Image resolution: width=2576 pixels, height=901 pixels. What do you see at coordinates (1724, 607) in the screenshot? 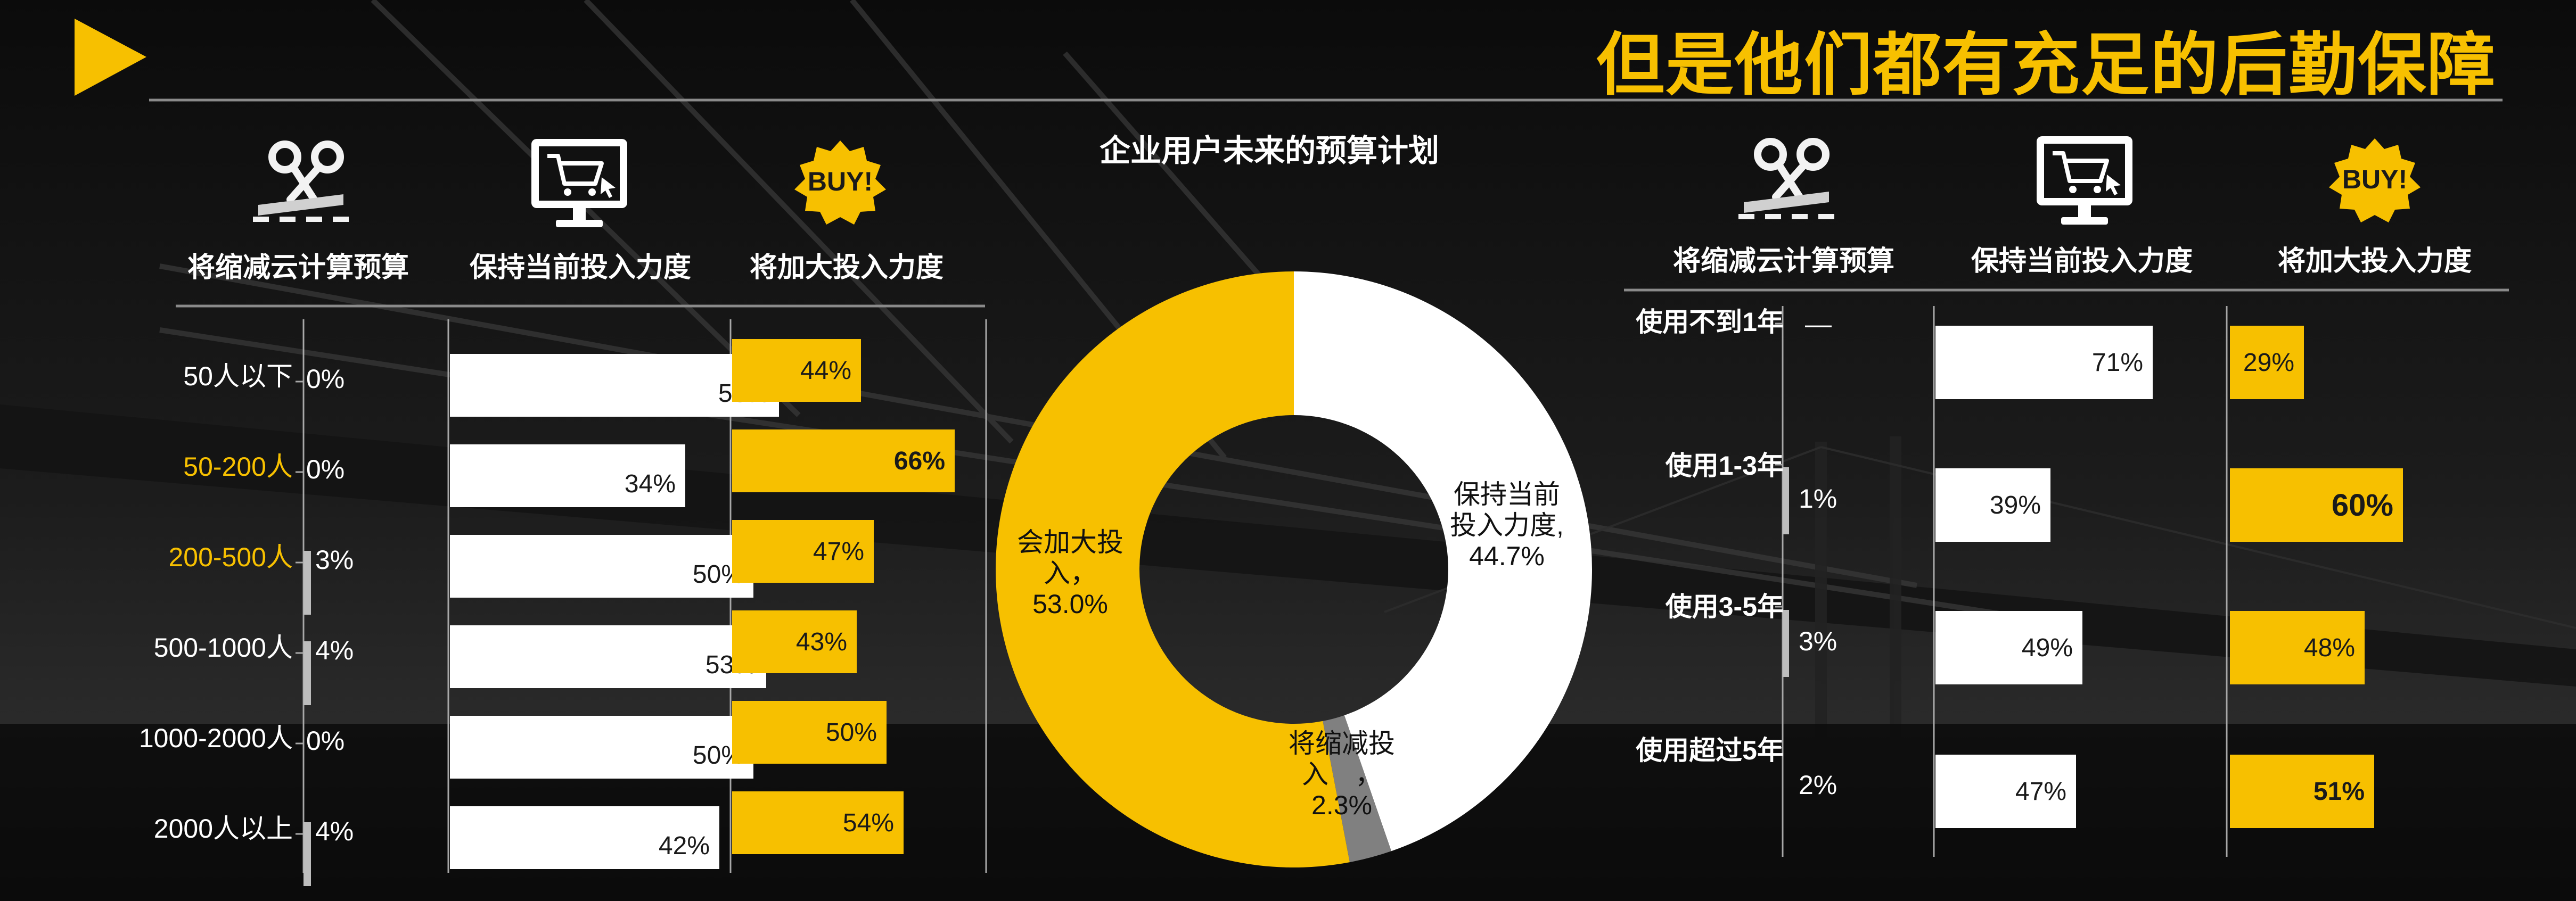
I see `category-label: 使用3-5年` at bounding box center [1724, 607].